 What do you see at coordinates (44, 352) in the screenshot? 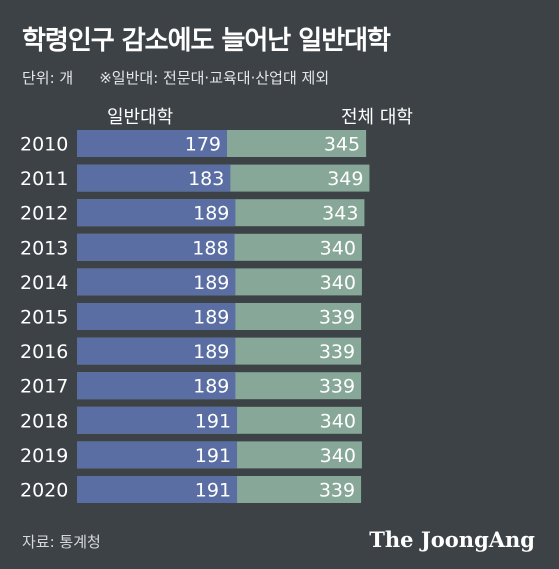
I see `year-label-2016: 2016` at bounding box center [44, 352].